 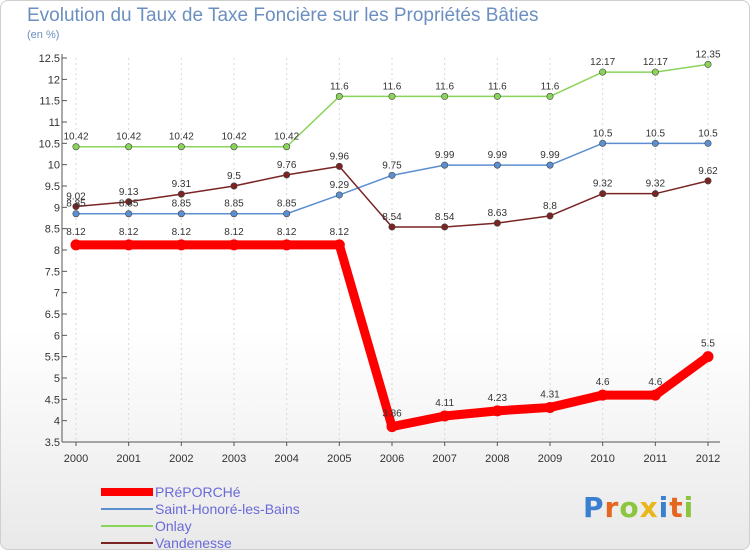 I want to click on data-label: 9.31, so click(x=182, y=184).